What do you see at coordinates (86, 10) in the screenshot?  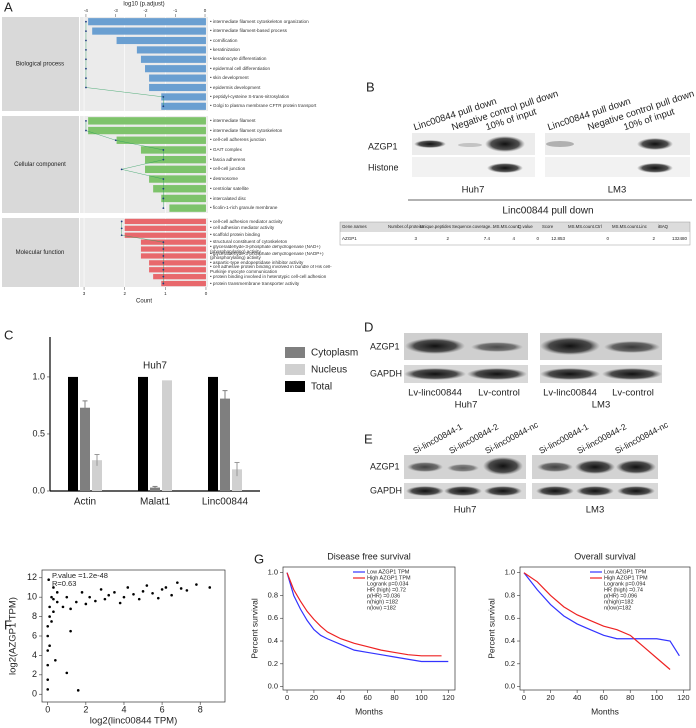 I see `x2-tick-label: -4` at bounding box center [86, 10].